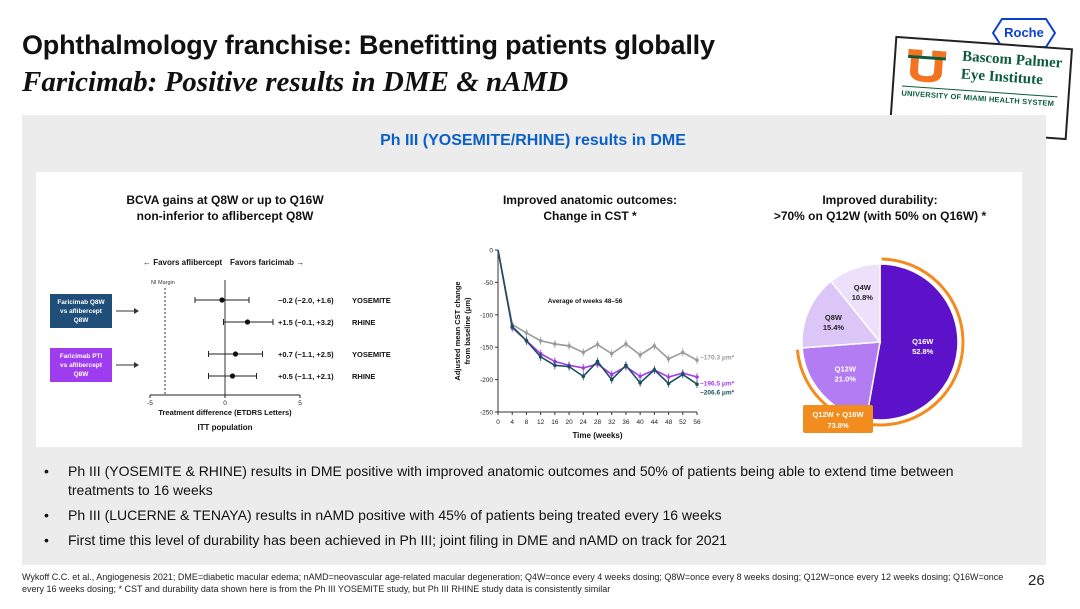  What do you see at coordinates (863, 287) in the screenshot?
I see `slice-label: Q4W` at bounding box center [863, 287].